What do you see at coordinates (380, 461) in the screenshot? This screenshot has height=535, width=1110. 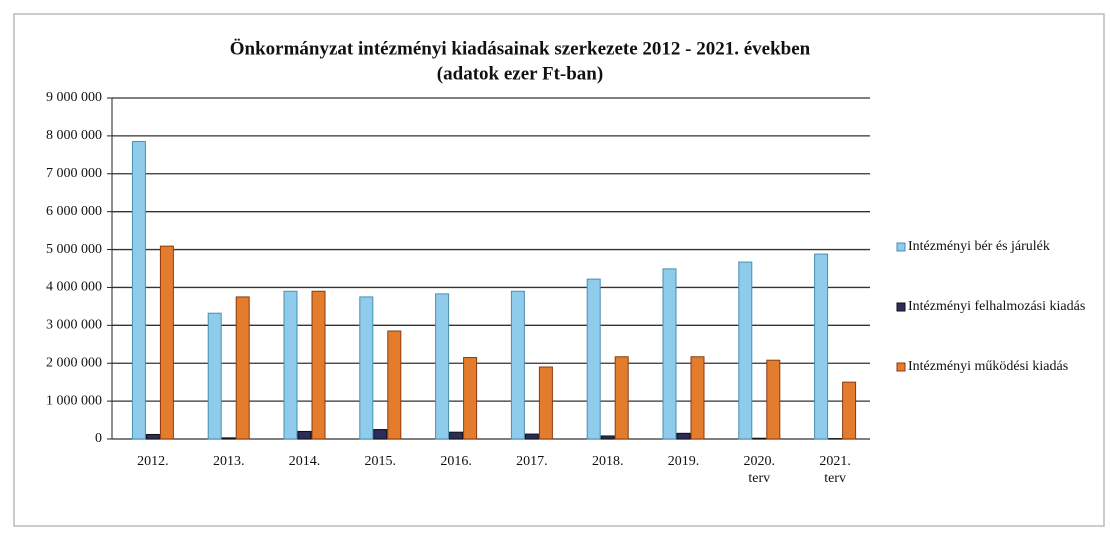 I see `x-tick-label: 2015.` at bounding box center [380, 461].